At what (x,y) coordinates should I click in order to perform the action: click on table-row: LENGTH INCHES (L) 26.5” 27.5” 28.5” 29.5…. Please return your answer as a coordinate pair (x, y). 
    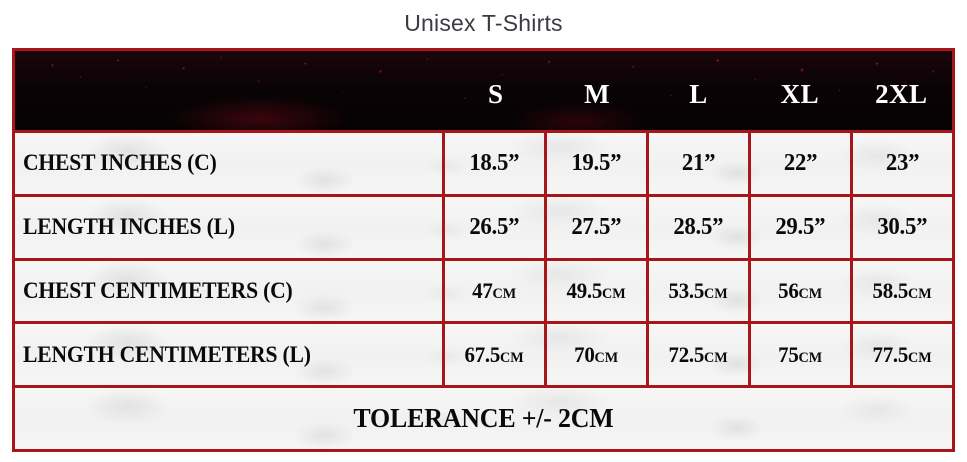
    Looking at the image, I should click on (483, 225).